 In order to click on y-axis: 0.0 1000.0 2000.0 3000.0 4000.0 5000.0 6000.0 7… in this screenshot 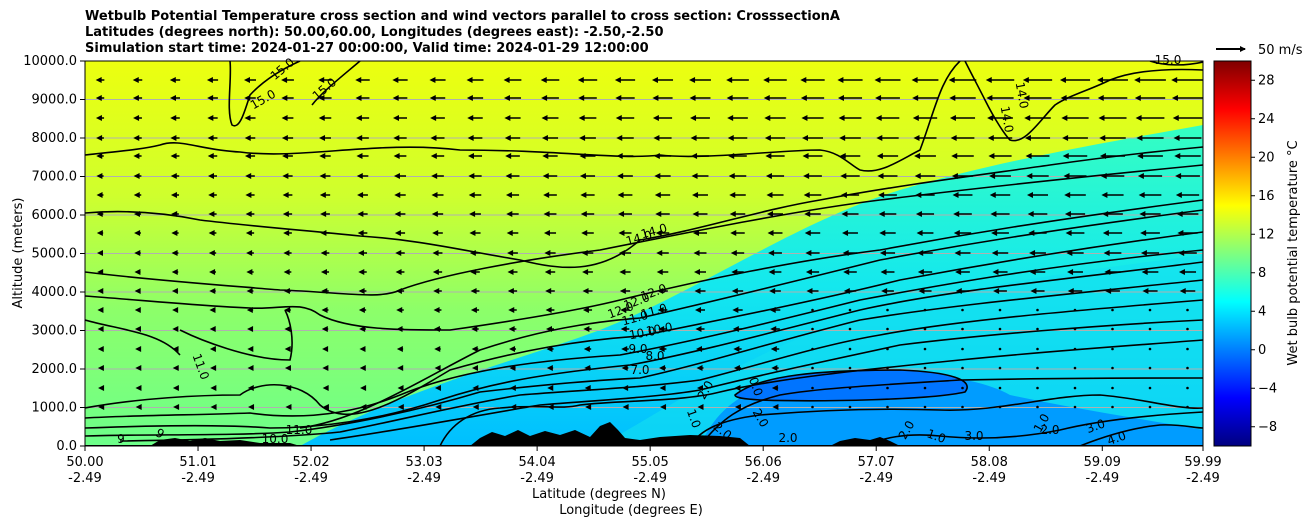, I will do `click(54, 254)`.